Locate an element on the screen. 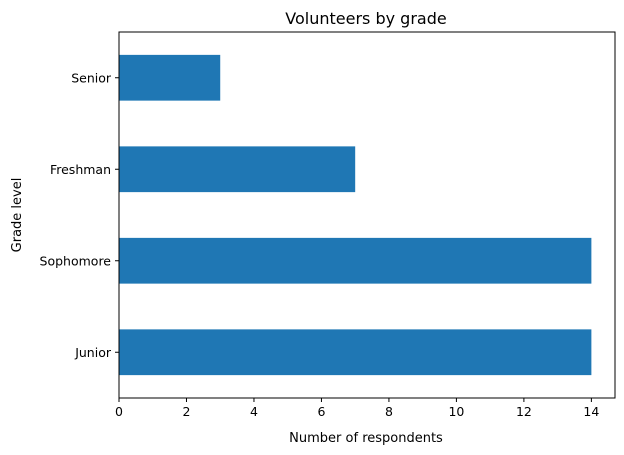  y-tick-label: Senior is located at coordinates (91, 77).